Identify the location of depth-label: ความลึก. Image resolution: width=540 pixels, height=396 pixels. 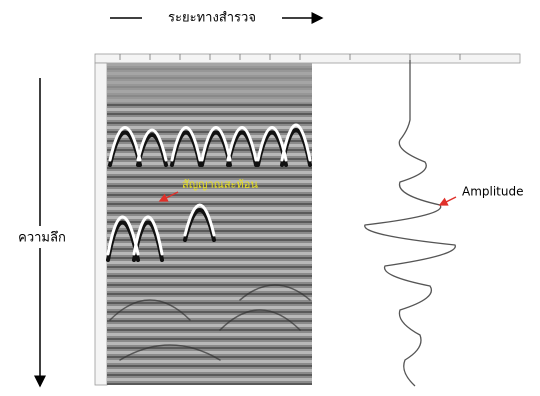
(42, 238).